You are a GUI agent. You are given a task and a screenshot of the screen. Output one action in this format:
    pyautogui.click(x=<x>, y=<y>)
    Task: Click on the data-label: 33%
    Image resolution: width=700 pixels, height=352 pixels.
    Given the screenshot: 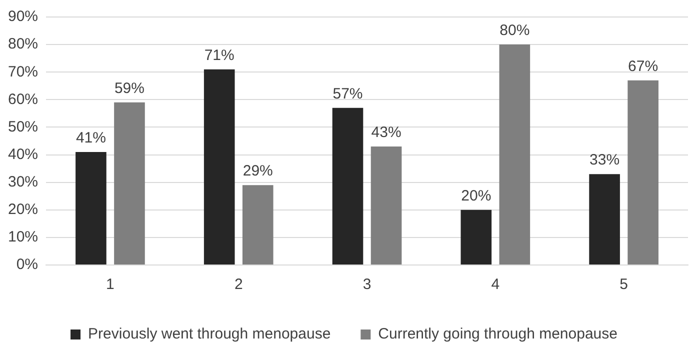 What is the action you would take?
    pyautogui.click(x=605, y=160)
    